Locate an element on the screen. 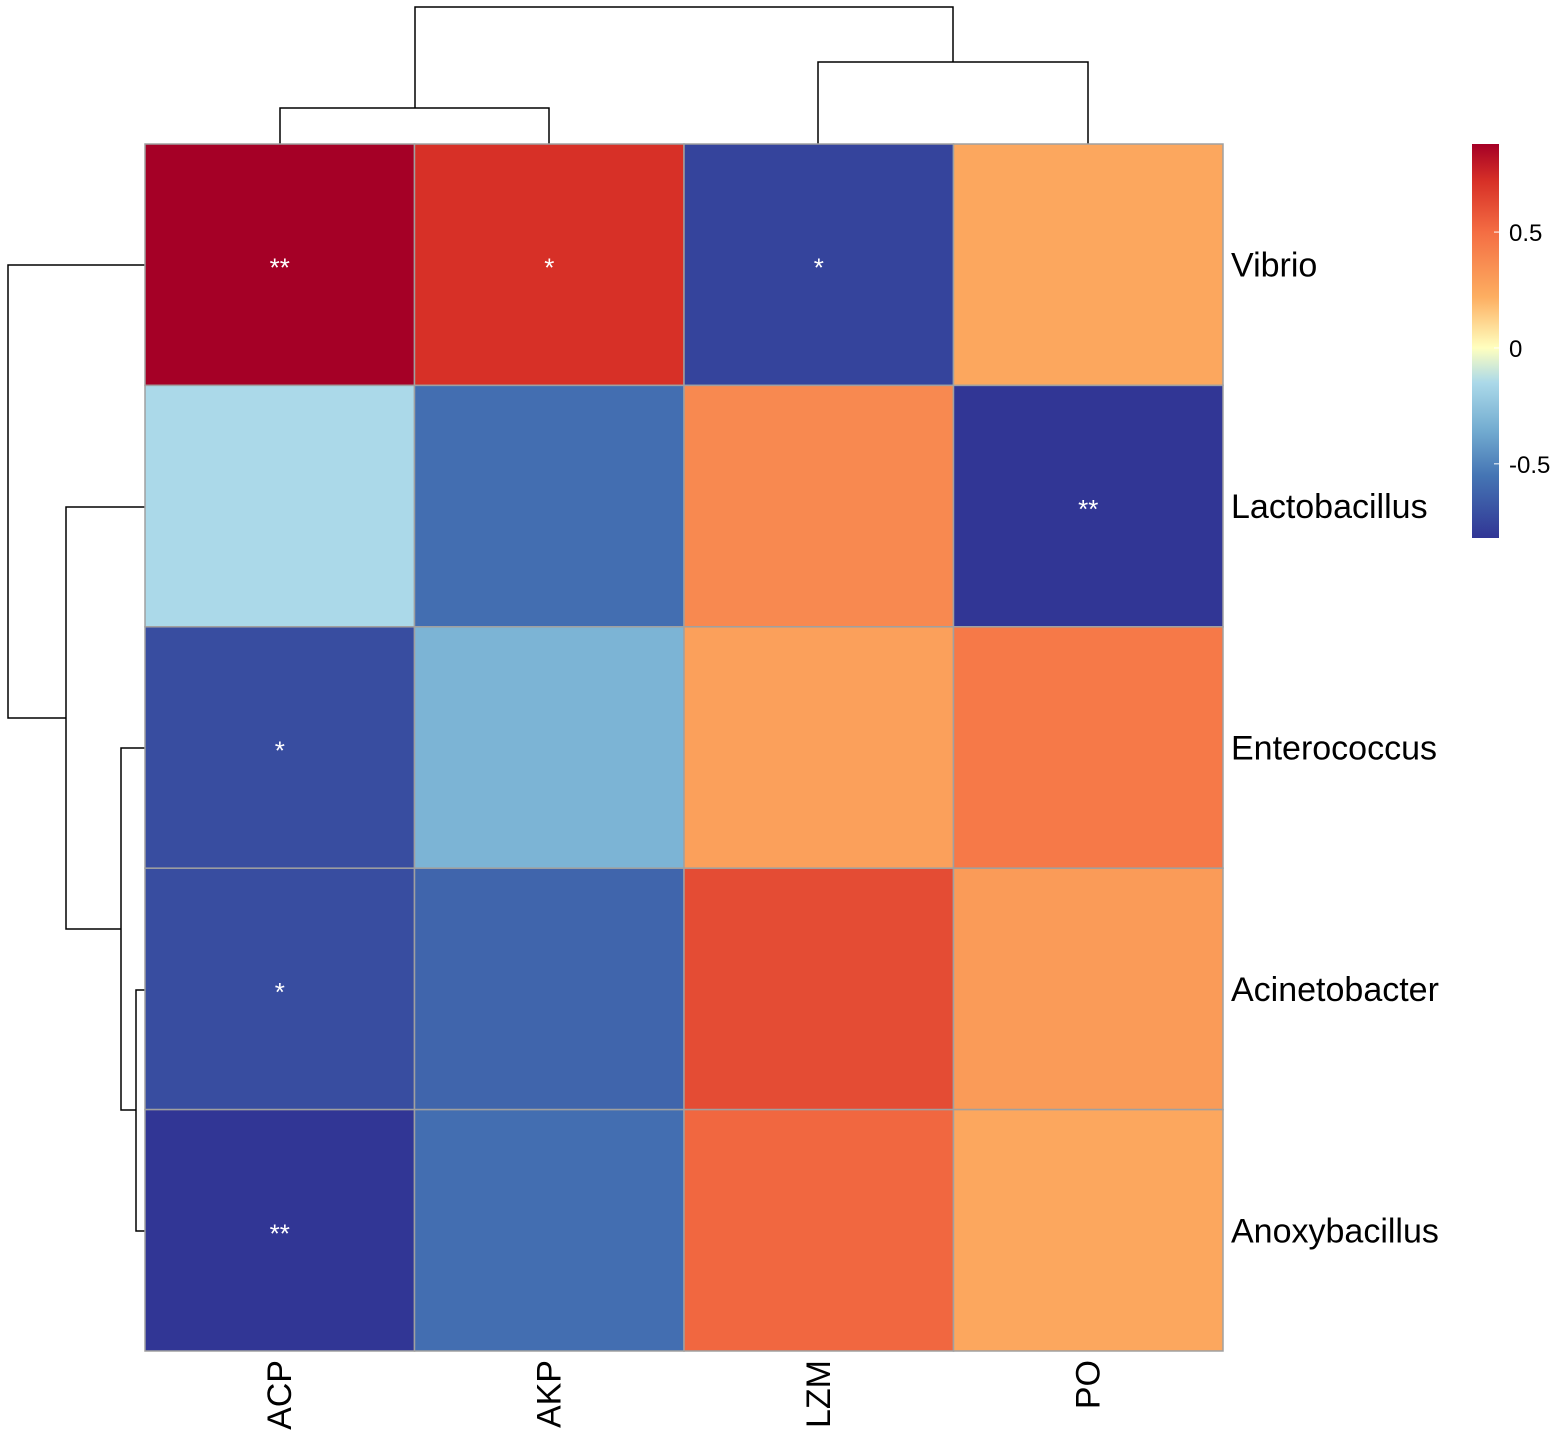  color-legend-ticks: 0.5 0 -0.5 is located at coordinates (1522, 349).